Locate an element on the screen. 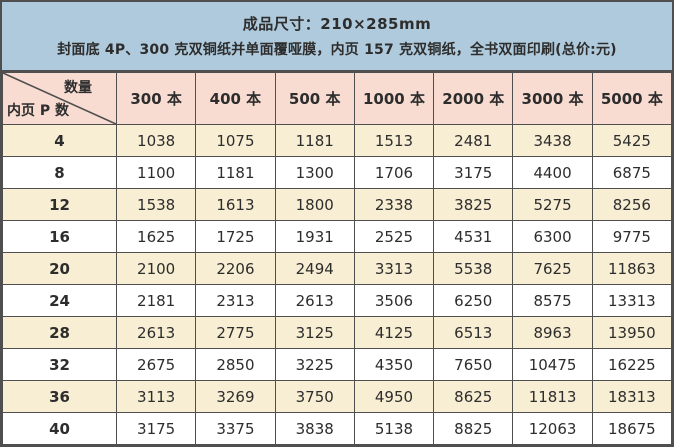 The image size is (674, 447). price-cell: 3750 is located at coordinates (314, 396).